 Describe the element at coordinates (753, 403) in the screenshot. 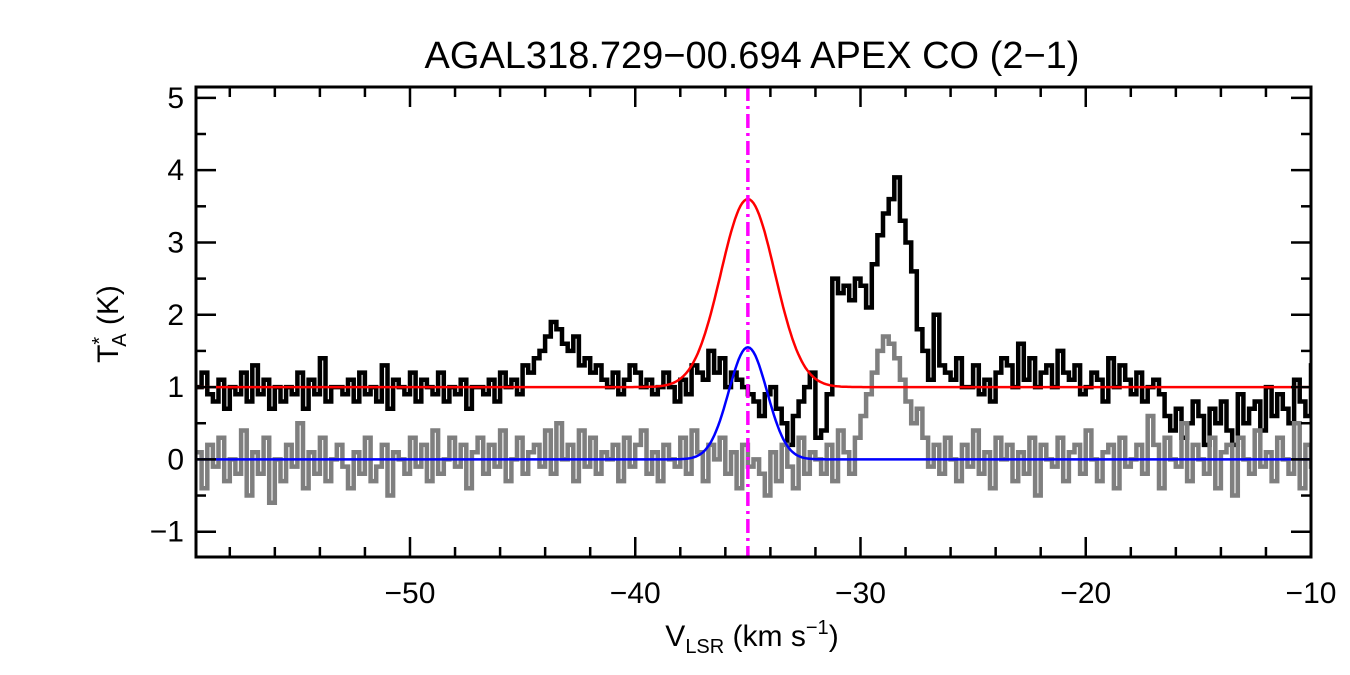

I see `fit-gaussian-fit-residual-` at that location.